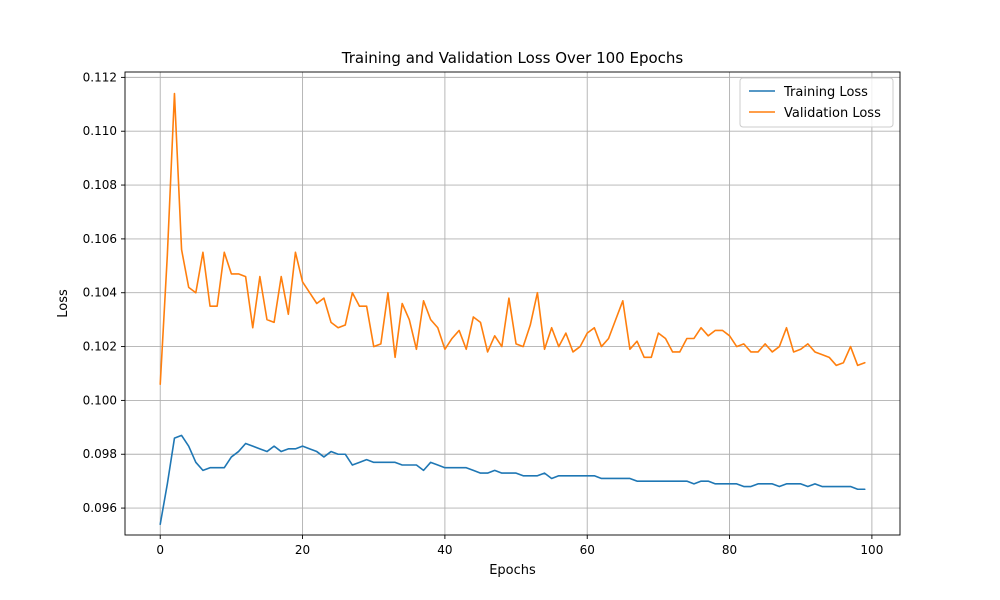  Describe the element at coordinates (871, 550) in the screenshot. I see `x-tick-label: 100` at that location.